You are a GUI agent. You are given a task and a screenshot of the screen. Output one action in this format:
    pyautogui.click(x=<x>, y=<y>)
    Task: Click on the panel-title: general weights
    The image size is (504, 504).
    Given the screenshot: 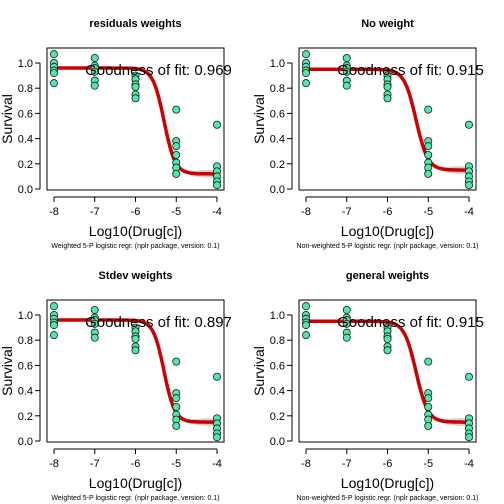 What is the action you would take?
    pyautogui.click(x=387, y=276)
    